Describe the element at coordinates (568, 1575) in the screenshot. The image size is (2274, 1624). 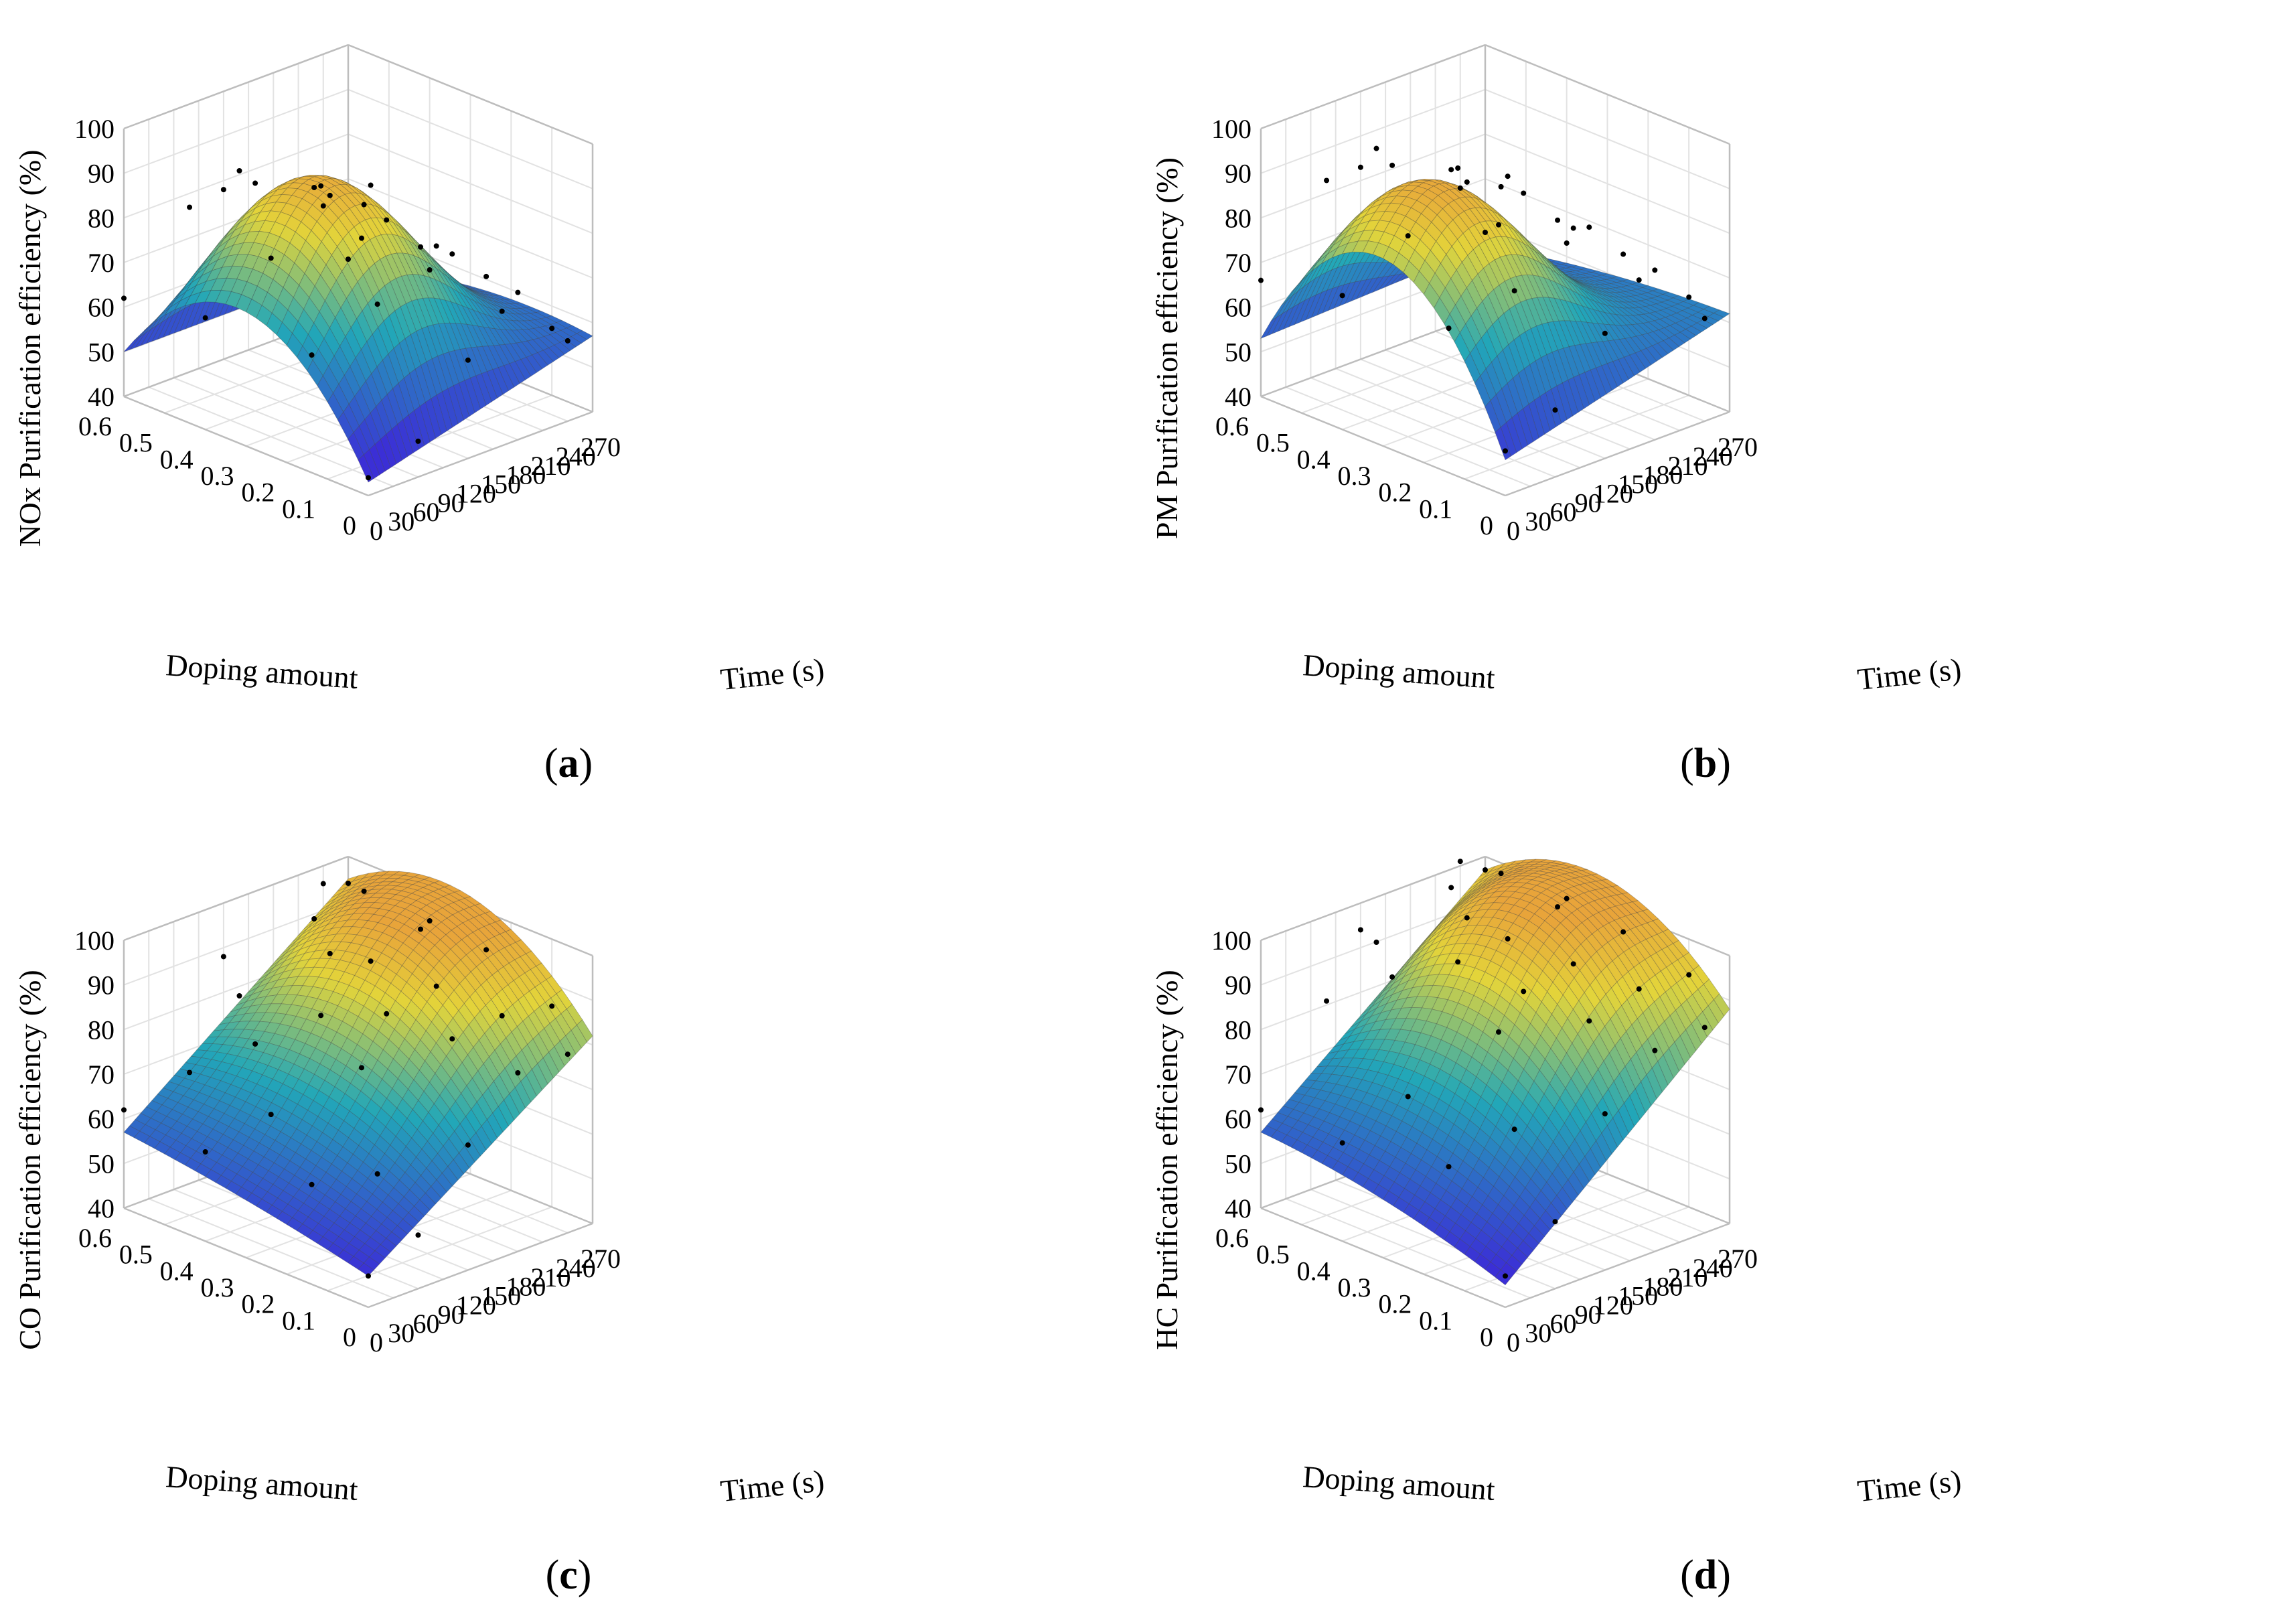
I see `caption-c: (c)` at that location.